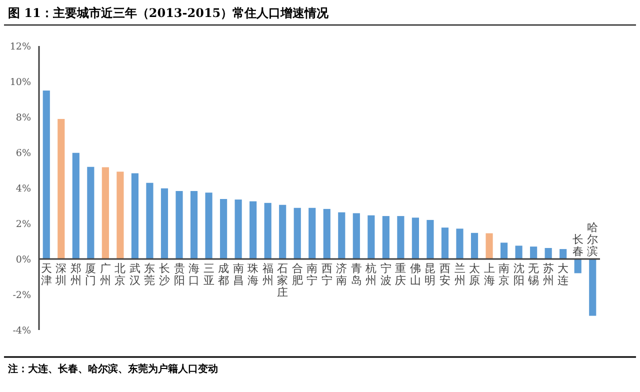 The image size is (640, 392). Describe the element at coordinates (592, 239) in the screenshot. I see `x-tick-label: 哈尔滨` at that location.